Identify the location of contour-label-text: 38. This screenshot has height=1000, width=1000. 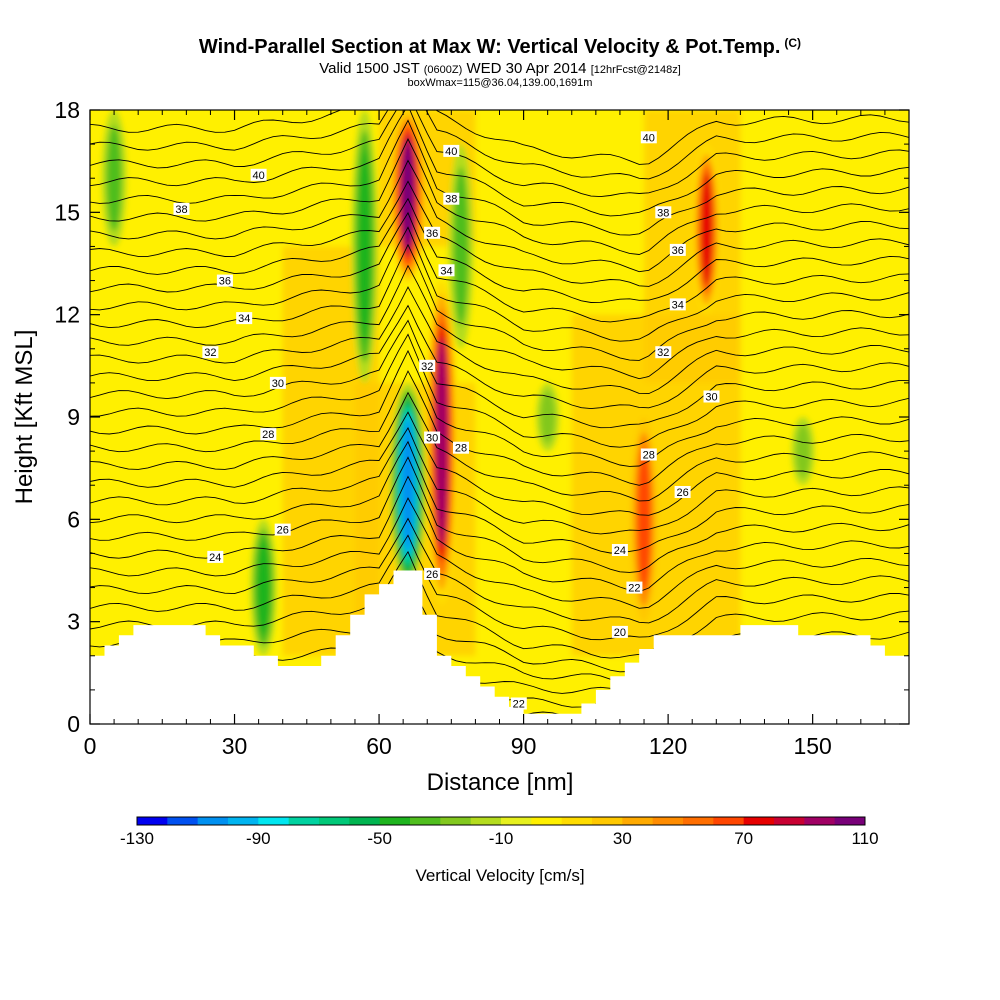
(181, 210).